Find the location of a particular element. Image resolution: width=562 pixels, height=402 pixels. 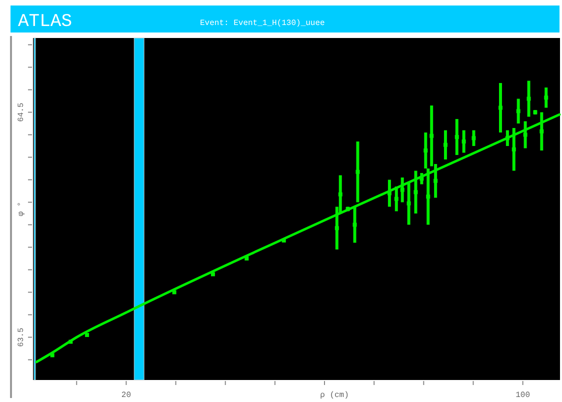

y-axis-title: φ ° is located at coordinates (21, 209).